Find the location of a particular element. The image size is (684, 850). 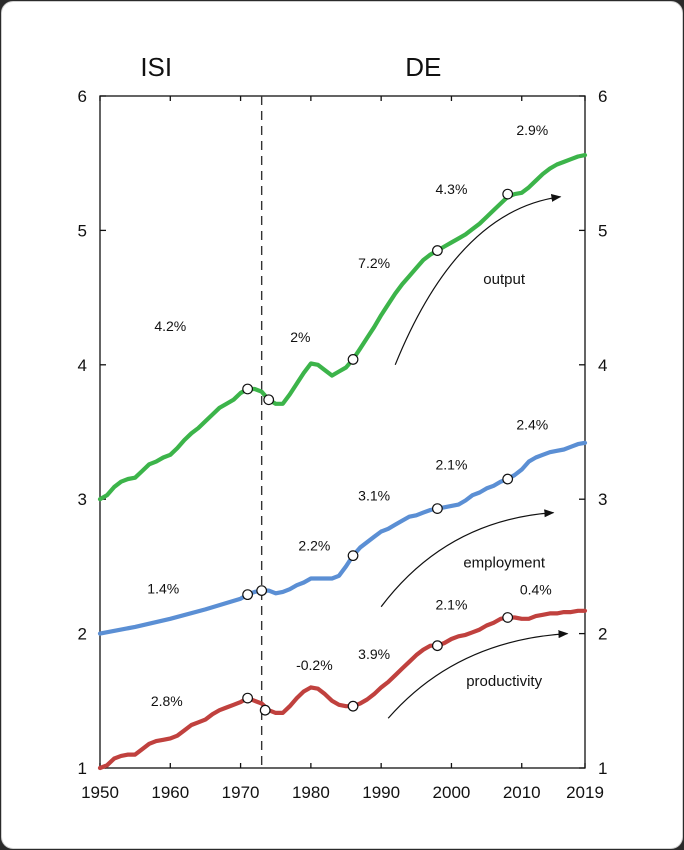

y-tick-label-right: 5 is located at coordinates (602, 230).